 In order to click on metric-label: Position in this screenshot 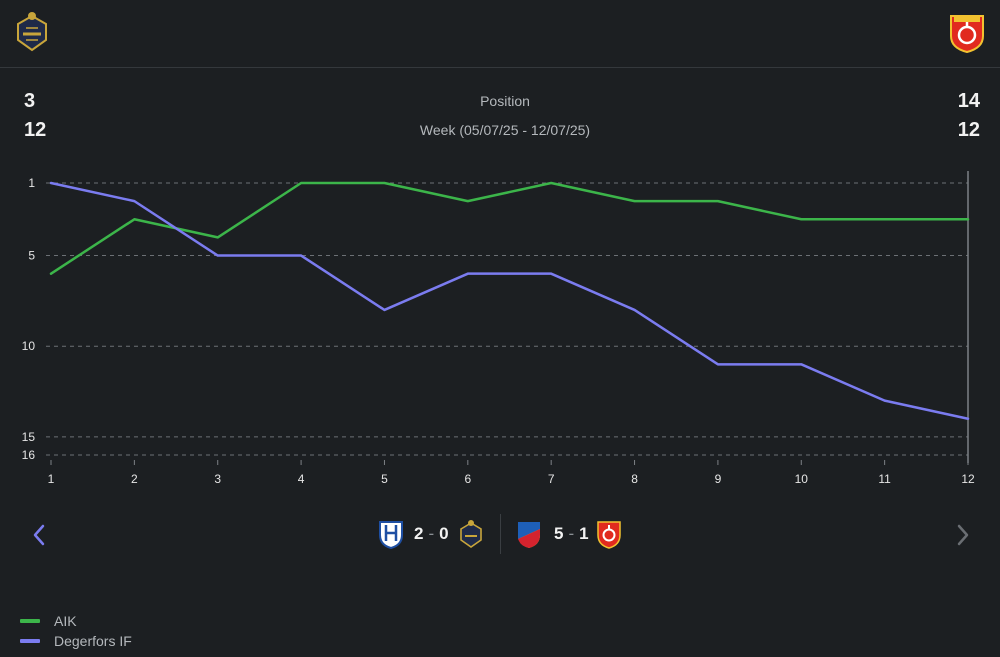, I will do `click(505, 101)`.